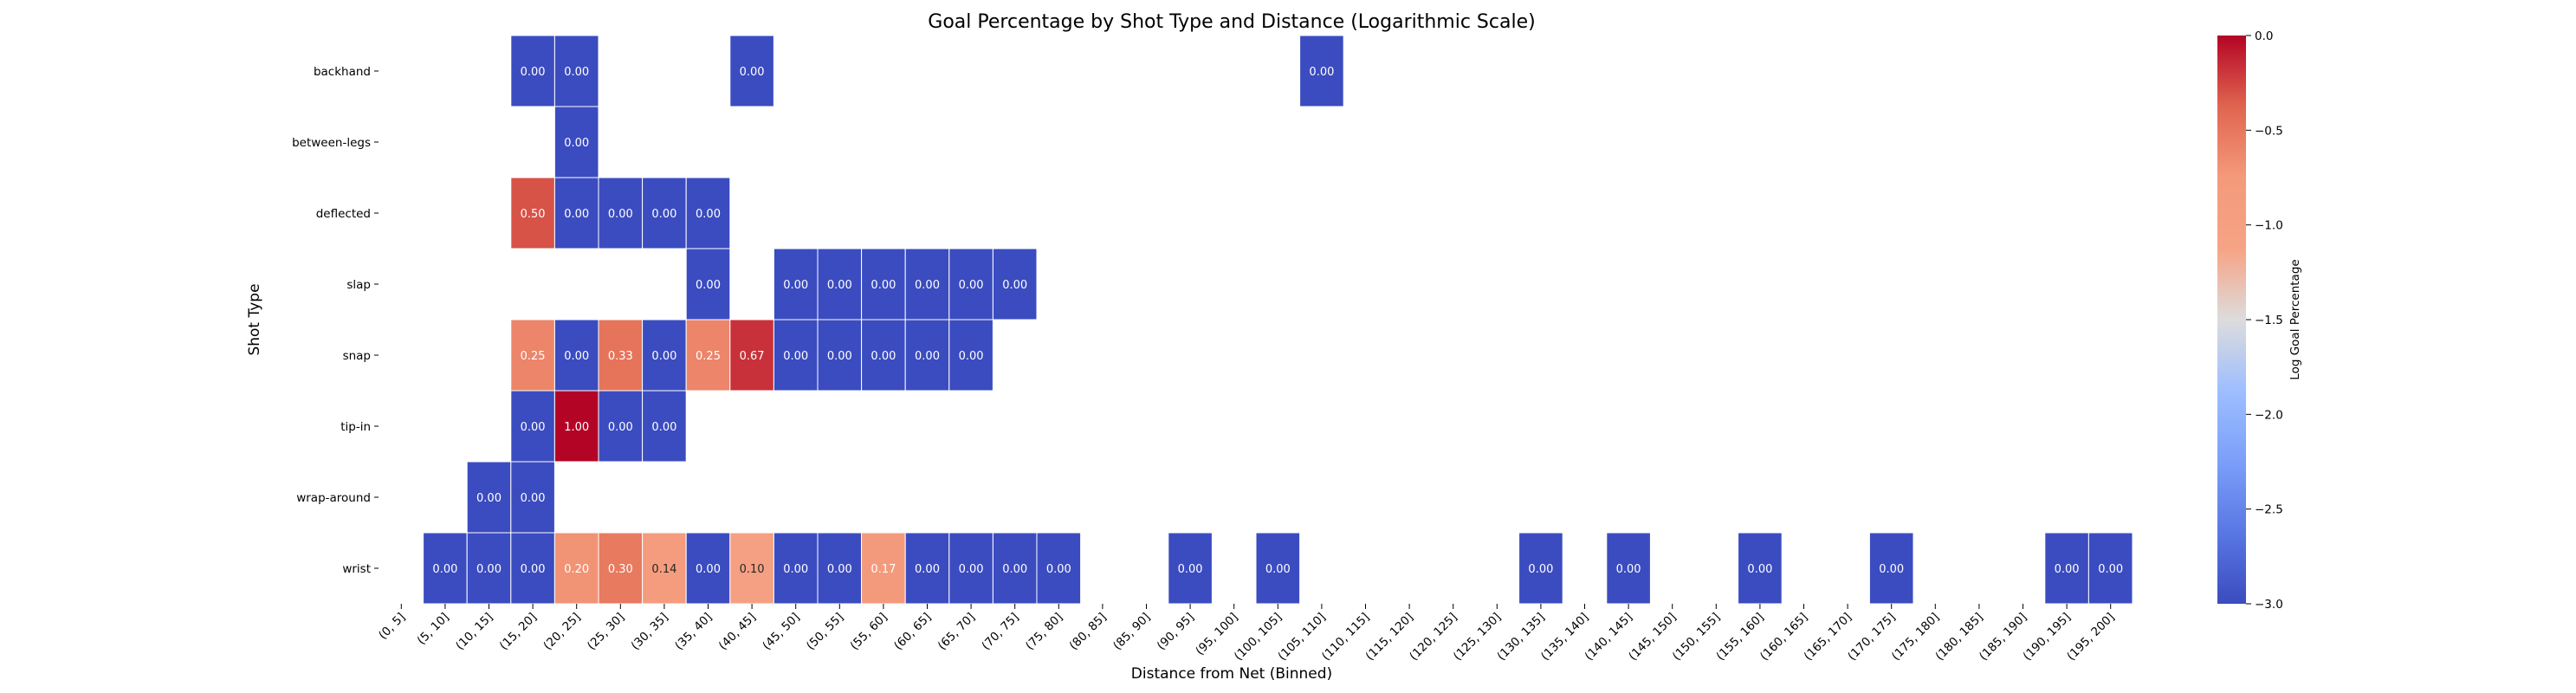 The width and height of the screenshot is (2576, 693). I want to click on y-tick-label: backhand, so click(342, 72).